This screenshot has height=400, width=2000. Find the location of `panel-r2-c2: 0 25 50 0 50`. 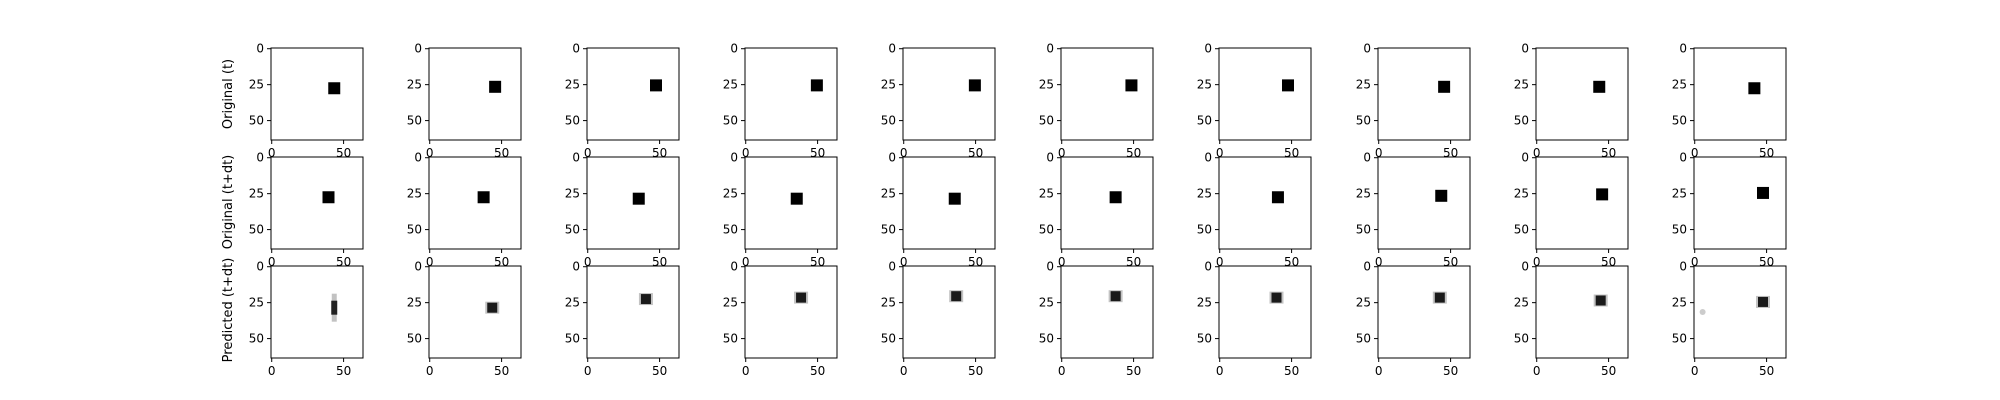

panel-r2-c2: 0 25 50 0 50 is located at coordinates (622, 319).